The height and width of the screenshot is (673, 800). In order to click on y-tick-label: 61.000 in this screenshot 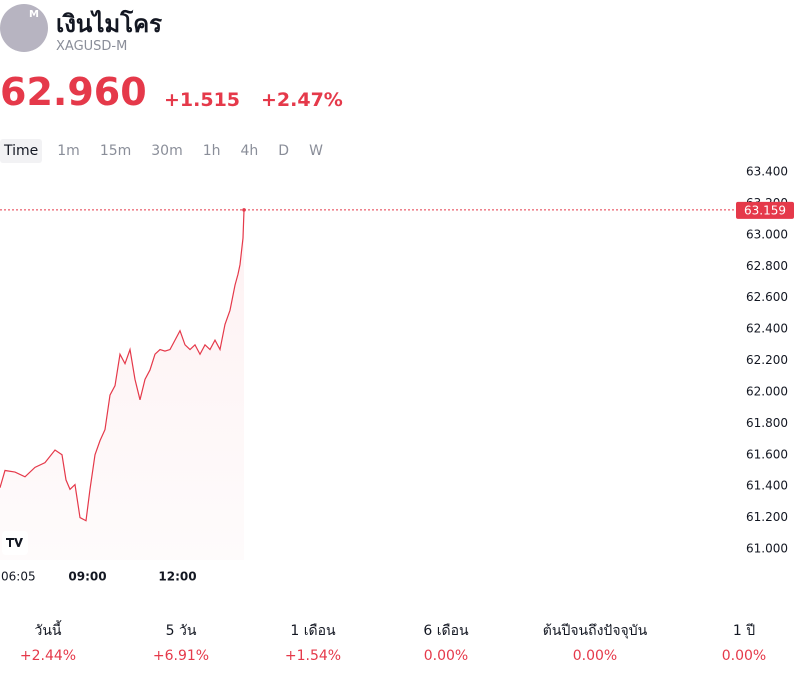, I will do `click(767, 549)`.